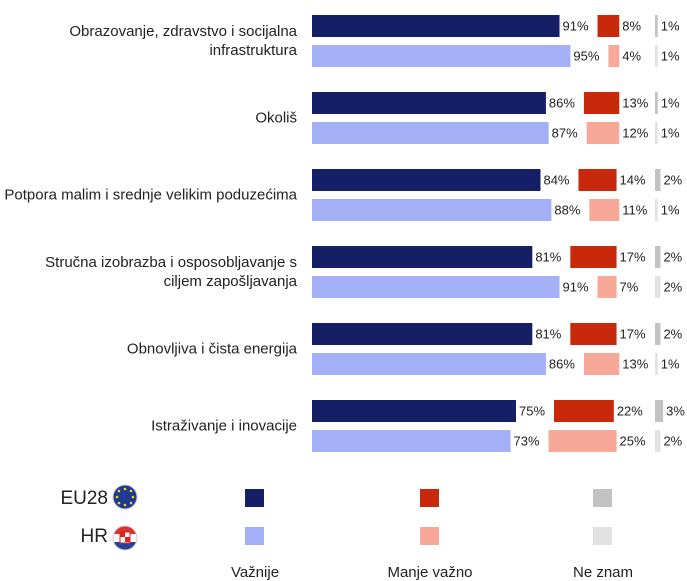  Describe the element at coordinates (556, 179) in the screenshot. I see `value-label: 84%` at that location.